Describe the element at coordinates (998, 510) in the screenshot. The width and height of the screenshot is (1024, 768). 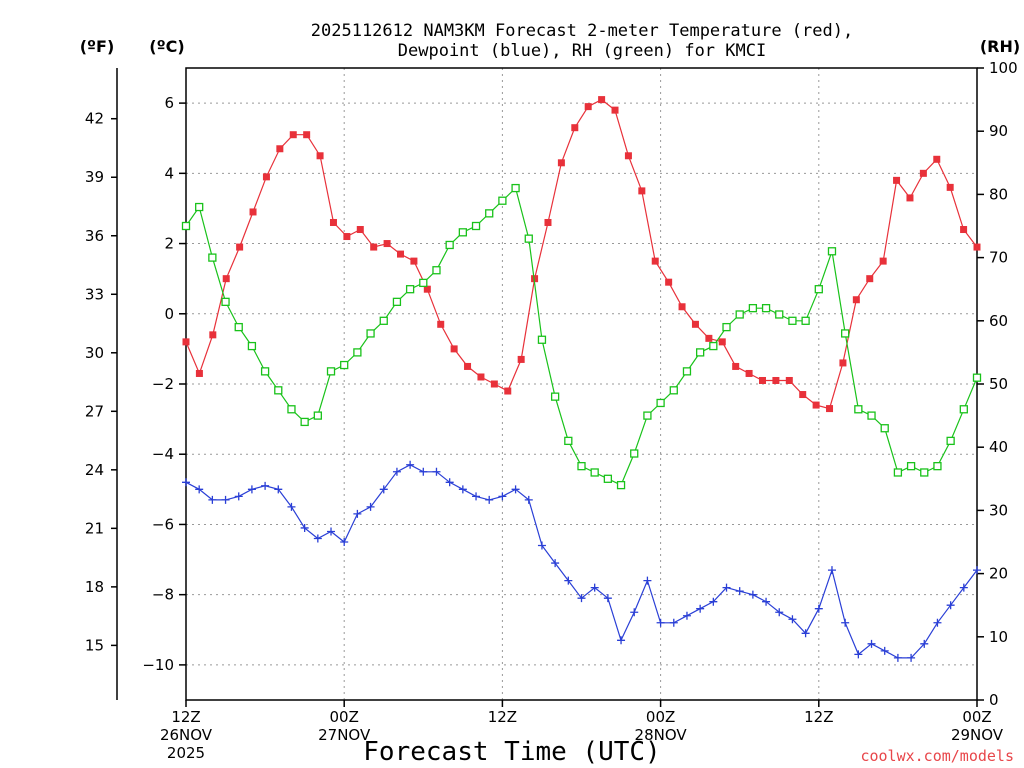
I see `rh-tick-label: 30` at that location.